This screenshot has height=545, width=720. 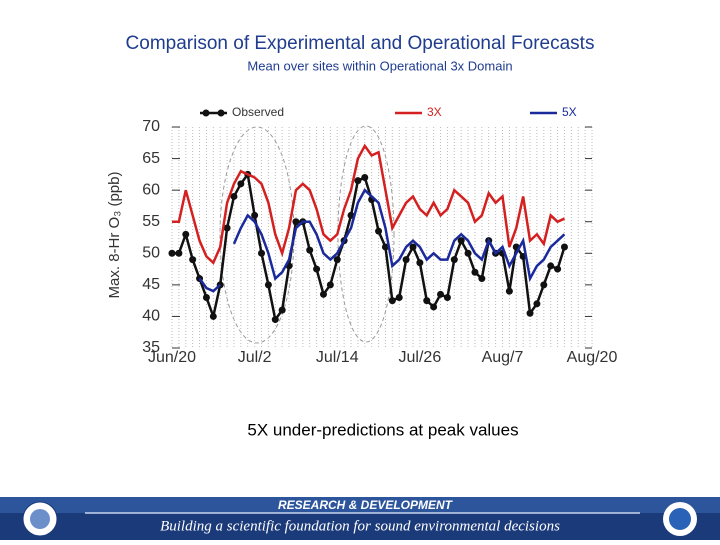 I want to click on annotation: 5X under-predictions at peak values, so click(x=382, y=429).